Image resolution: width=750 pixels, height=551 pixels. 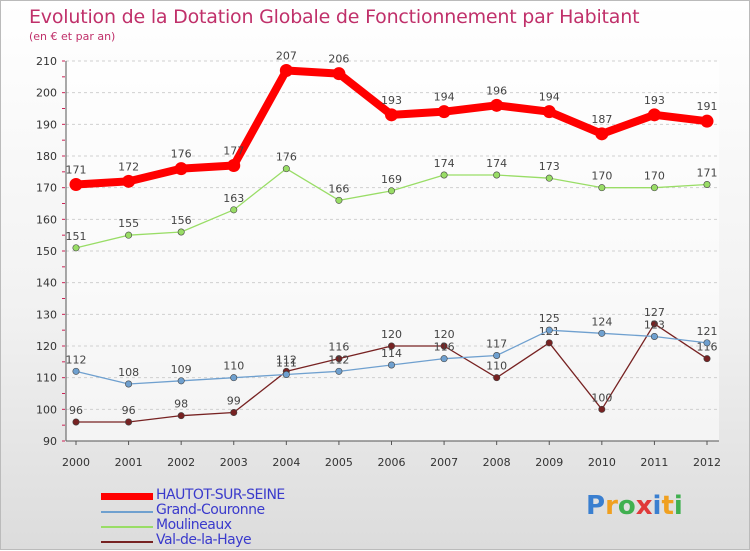 I want to click on data-label: 172, so click(x=128, y=166).